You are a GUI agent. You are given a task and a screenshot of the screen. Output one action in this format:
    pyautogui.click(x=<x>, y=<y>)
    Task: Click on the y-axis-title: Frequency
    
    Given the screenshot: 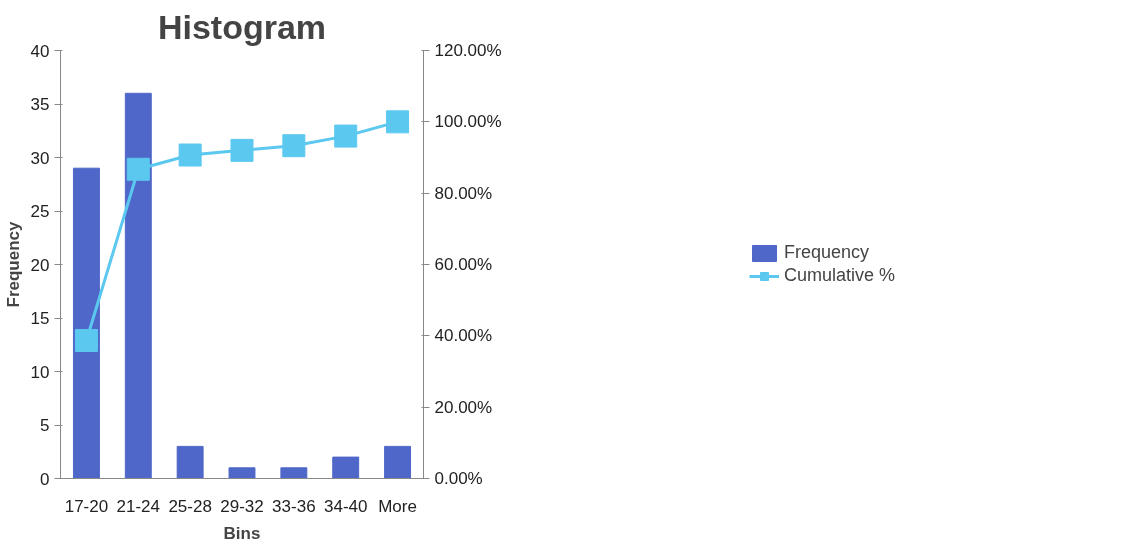 What is the action you would take?
    pyautogui.click(x=13, y=264)
    